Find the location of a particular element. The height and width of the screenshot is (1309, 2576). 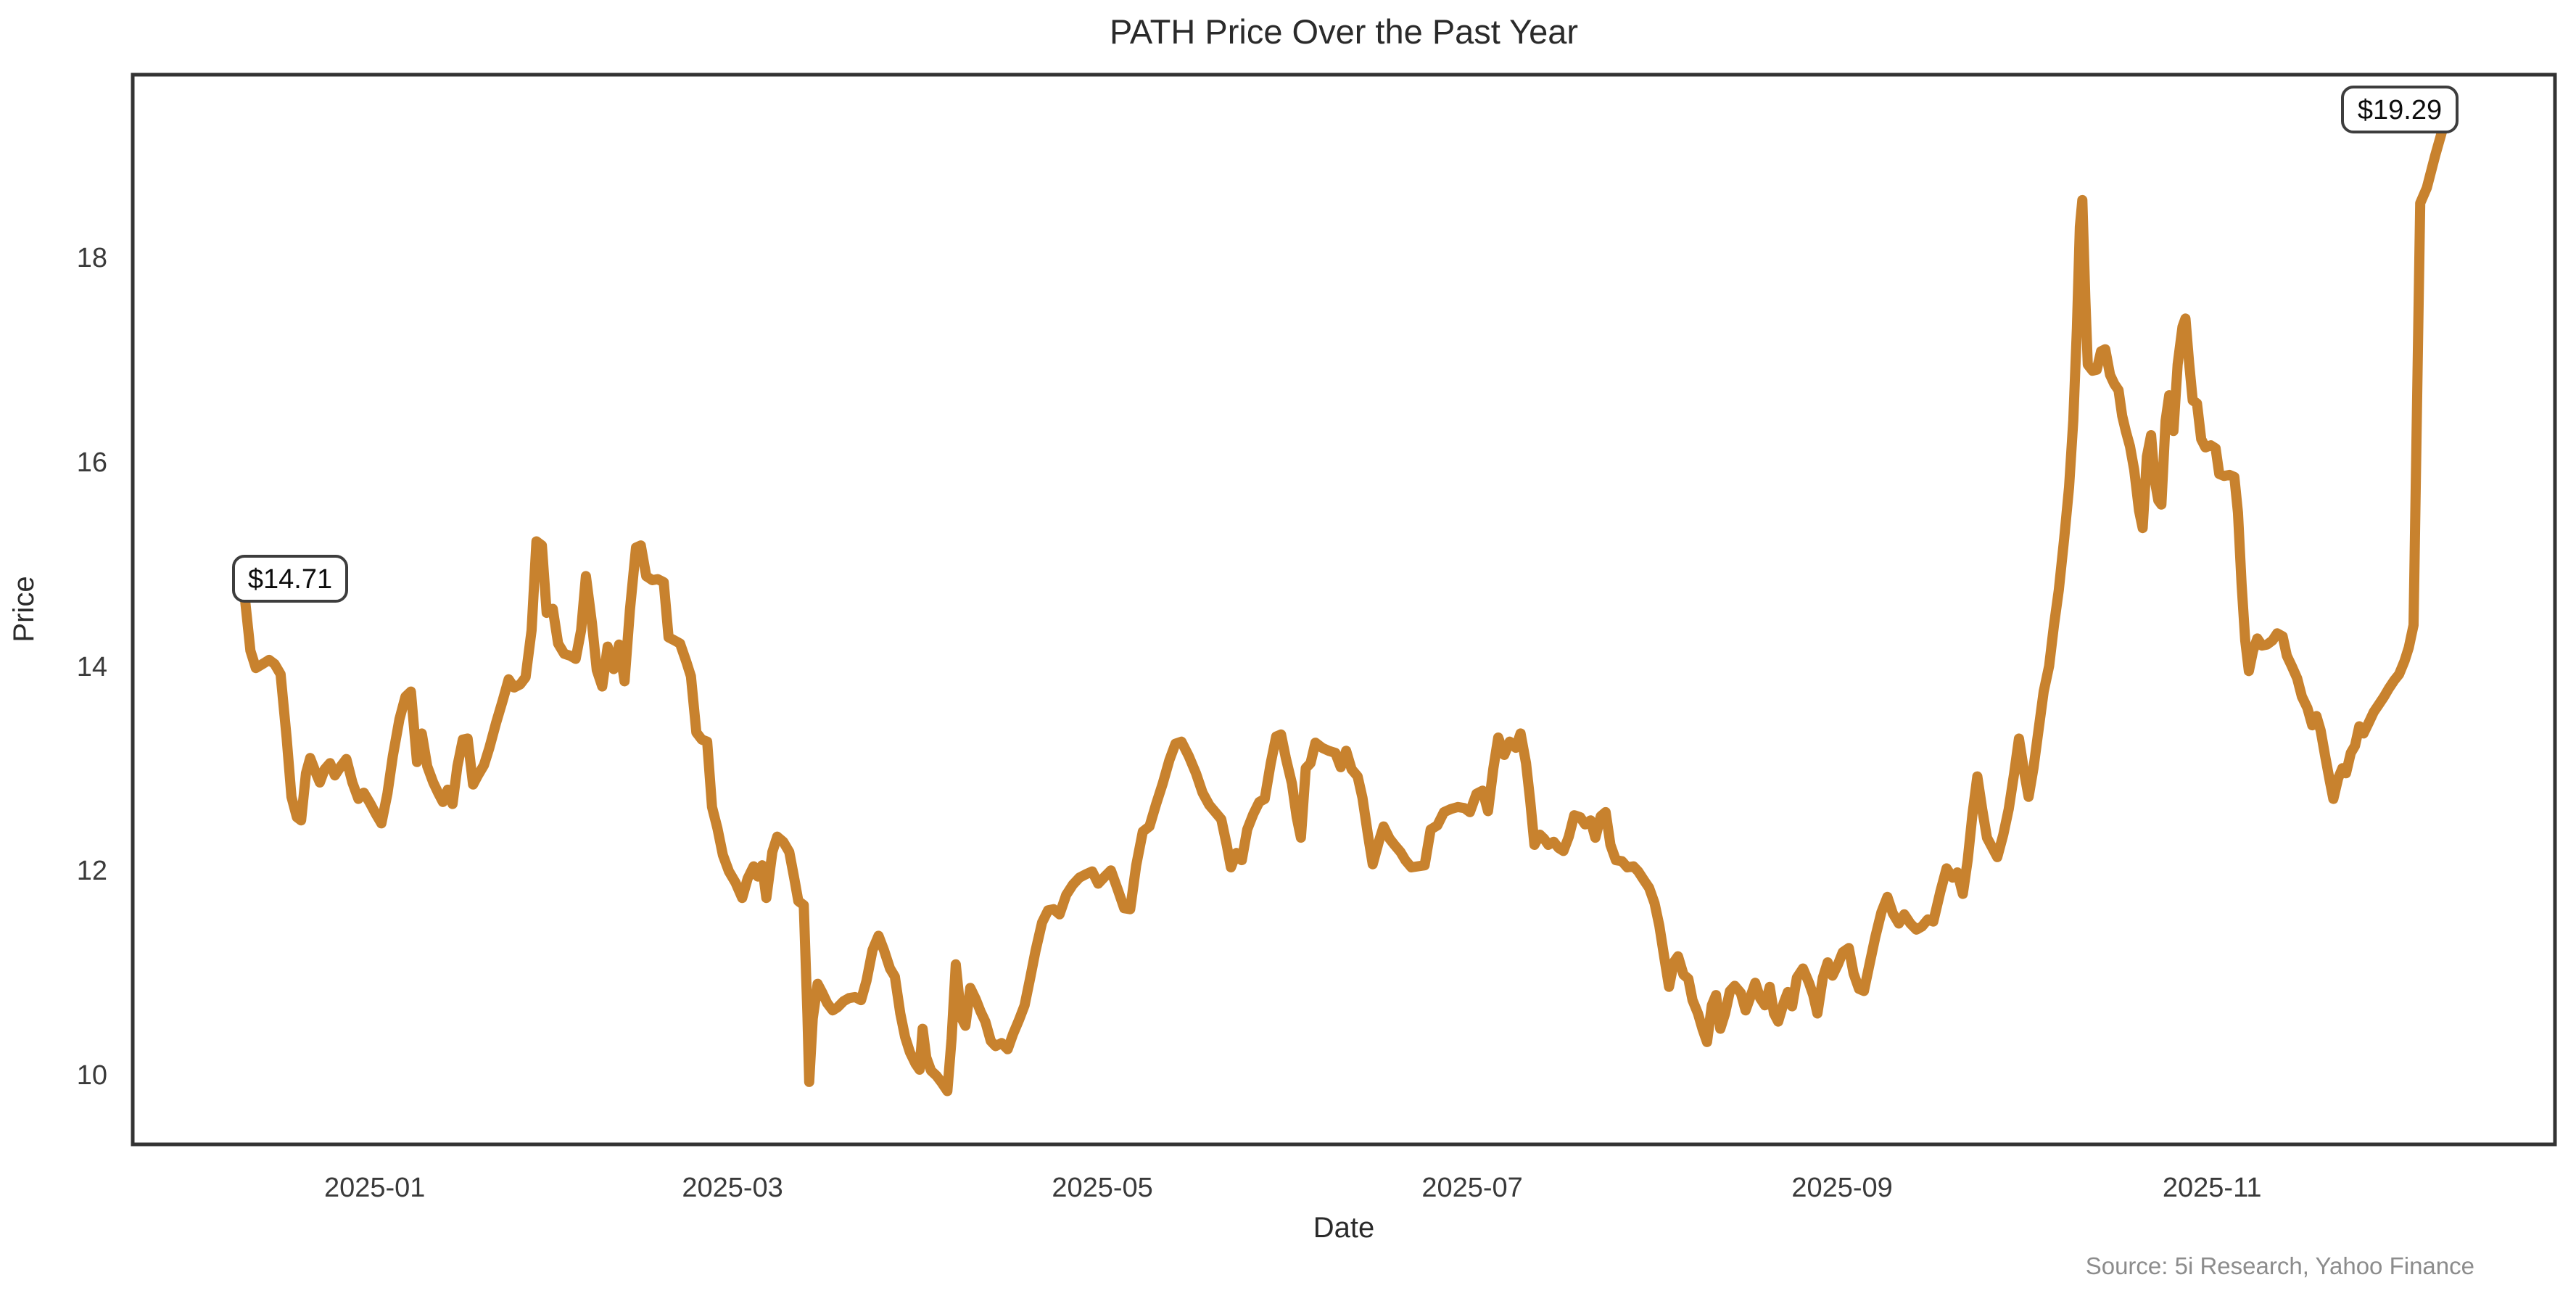

end-annotation-text: $19.29 is located at coordinates (2400, 110).